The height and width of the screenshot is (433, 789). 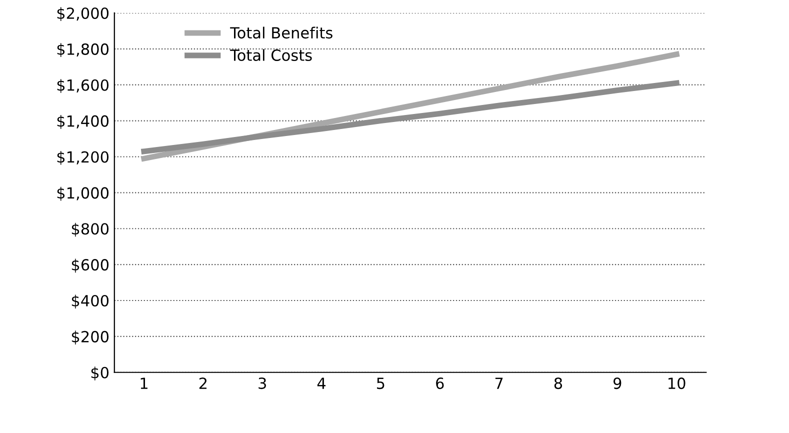 What do you see at coordinates (558, 384) in the screenshot?
I see `x-tick-label: 8` at bounding box center [558, 384].